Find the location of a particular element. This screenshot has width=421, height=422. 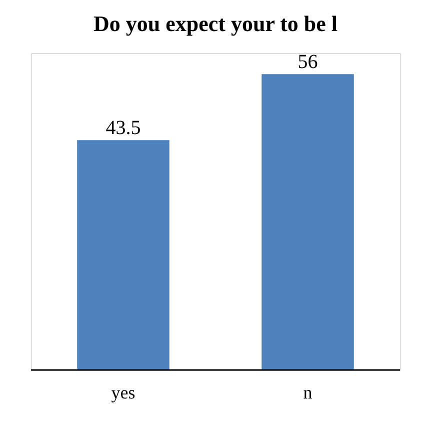

chart-title: Do you expect your to be l is located at coordinates (215, 23).